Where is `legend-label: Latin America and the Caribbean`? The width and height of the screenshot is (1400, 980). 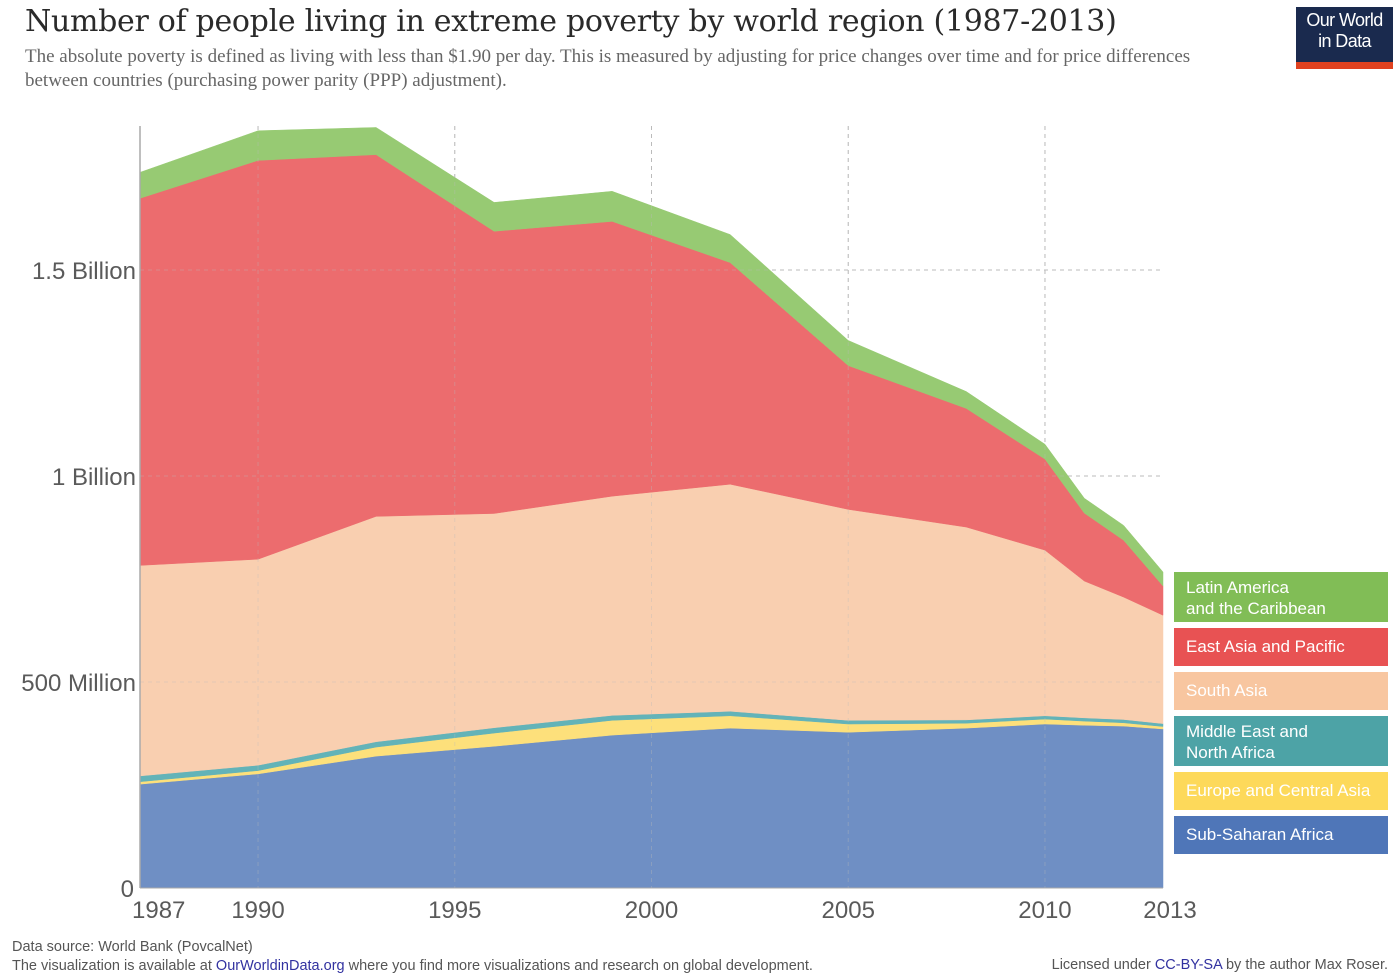 legend-label: Latin America and the Caribbean is located at coordinates (1256, 598).